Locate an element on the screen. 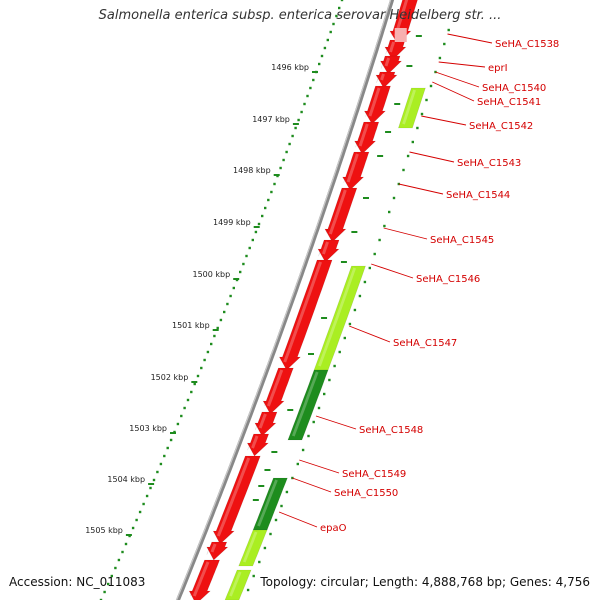  gene-label-4: SeHA_C1541 is located at coordinates (509, 102).